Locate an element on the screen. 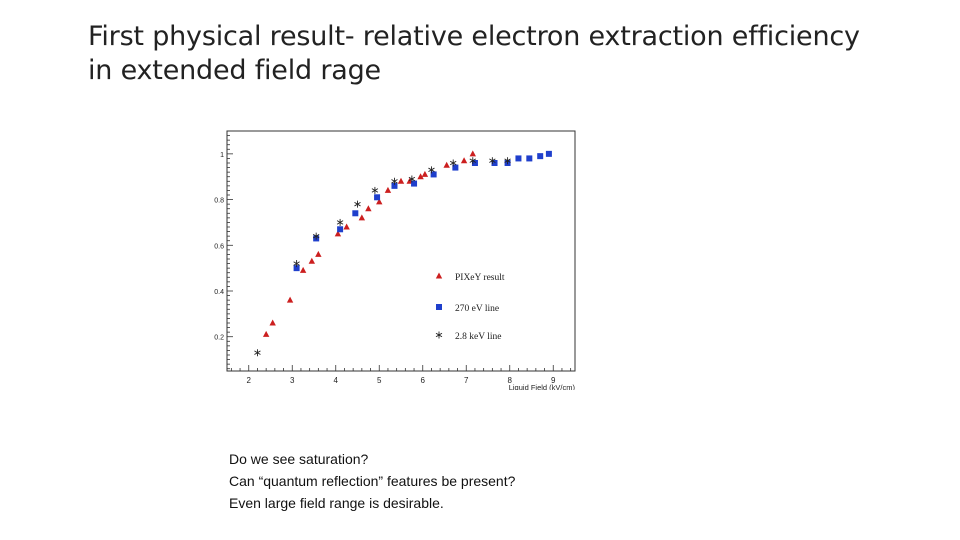 The width and height of the screenshot is (960, 540). y-tick-label: 1 is located at coordinates (222, 155).